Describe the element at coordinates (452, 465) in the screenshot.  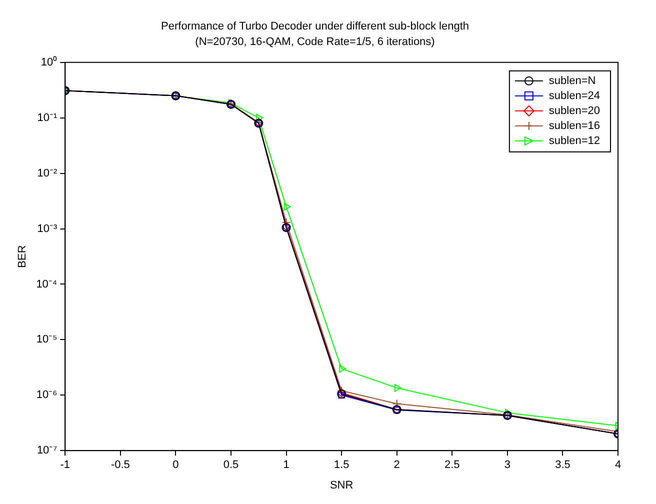
I see `x-tick-label: 2.5` at that location.